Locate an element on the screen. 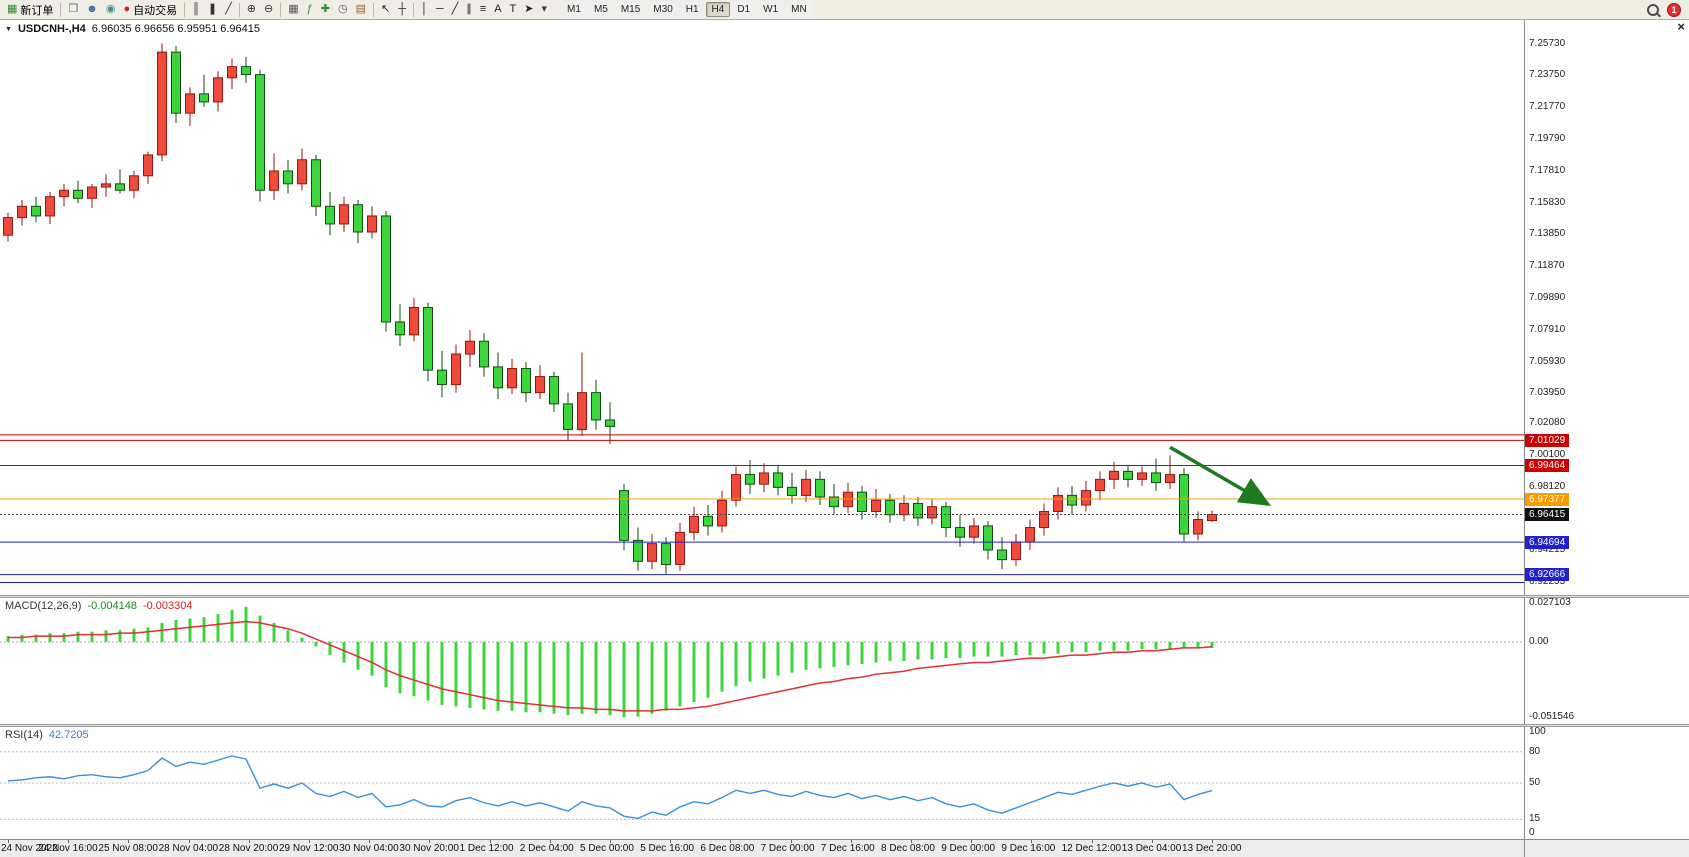 The height and width of the screenshot is (857, 1689). objects-dropdown-button: ▾ is located at coordinates (545, 9).